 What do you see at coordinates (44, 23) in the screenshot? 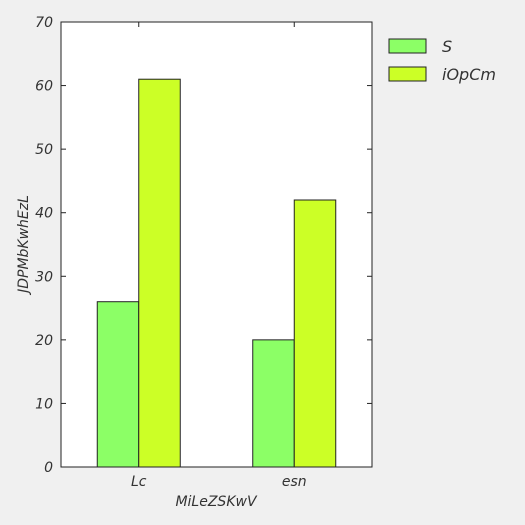
I see `y-tick-label: 70` at bounding box center [44, 23].